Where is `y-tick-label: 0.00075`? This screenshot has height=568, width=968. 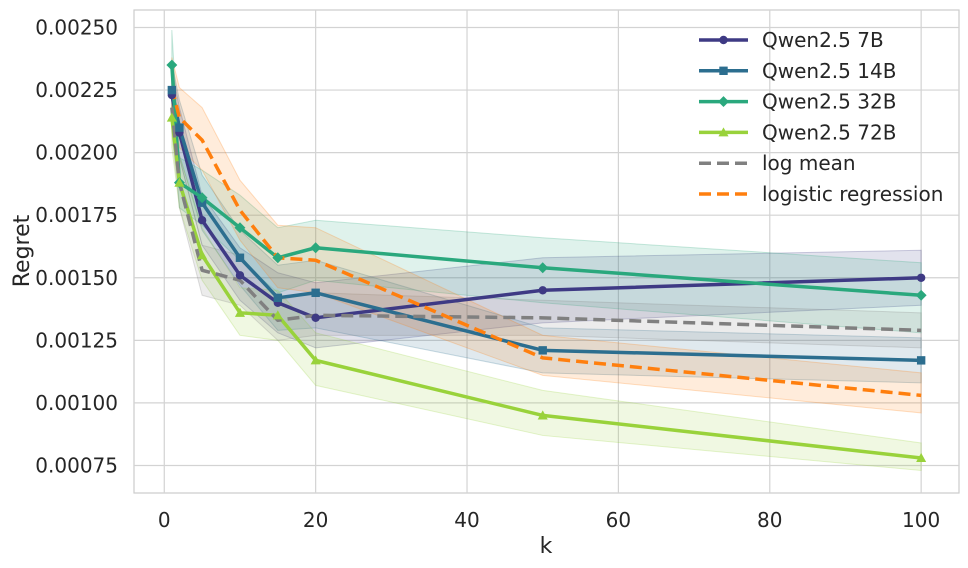
y-tick-label: 0.00075 is located at coordinates (76, 465).